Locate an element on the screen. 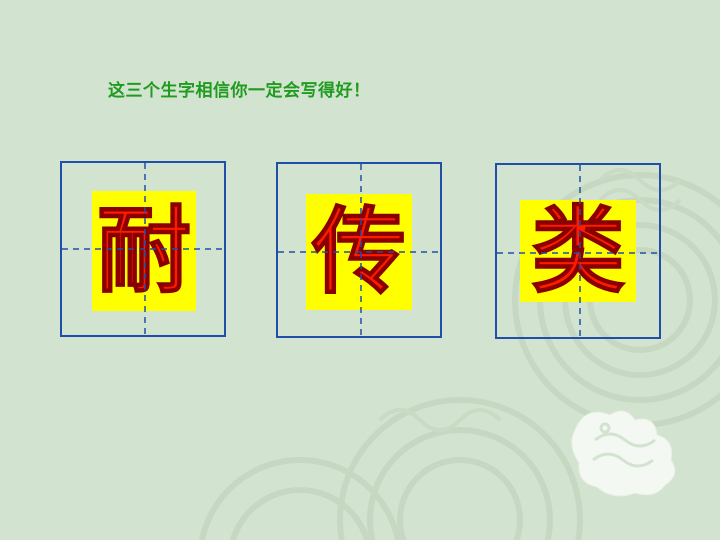  character-glyph-2: 传 is located at coordinates (359, 252).